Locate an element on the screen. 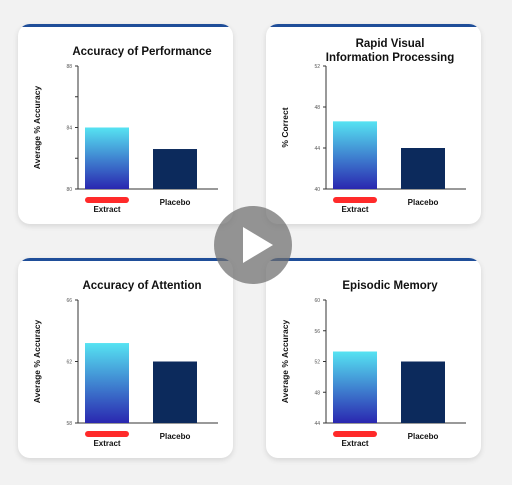 Image resolution: width=512 pixels, height=485 pixels. y-tick-label: 80 is located at coordinates (69, 190).